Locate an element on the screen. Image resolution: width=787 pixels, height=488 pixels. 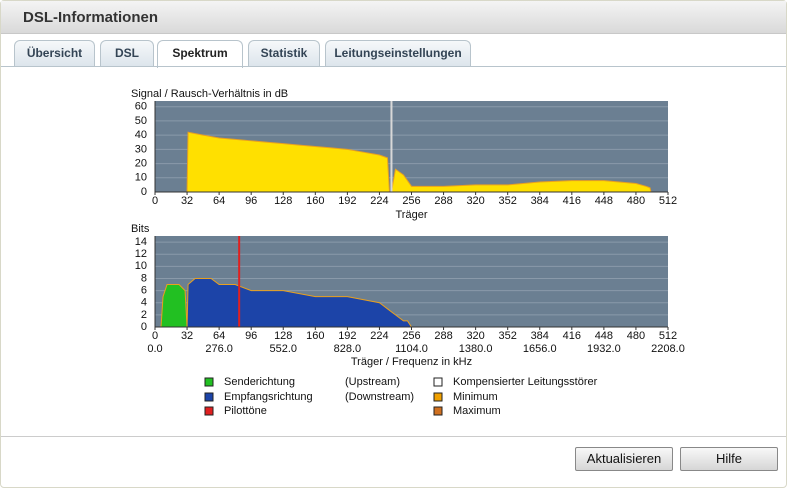
tab: Spektrum is located at coordinates (200, 54).